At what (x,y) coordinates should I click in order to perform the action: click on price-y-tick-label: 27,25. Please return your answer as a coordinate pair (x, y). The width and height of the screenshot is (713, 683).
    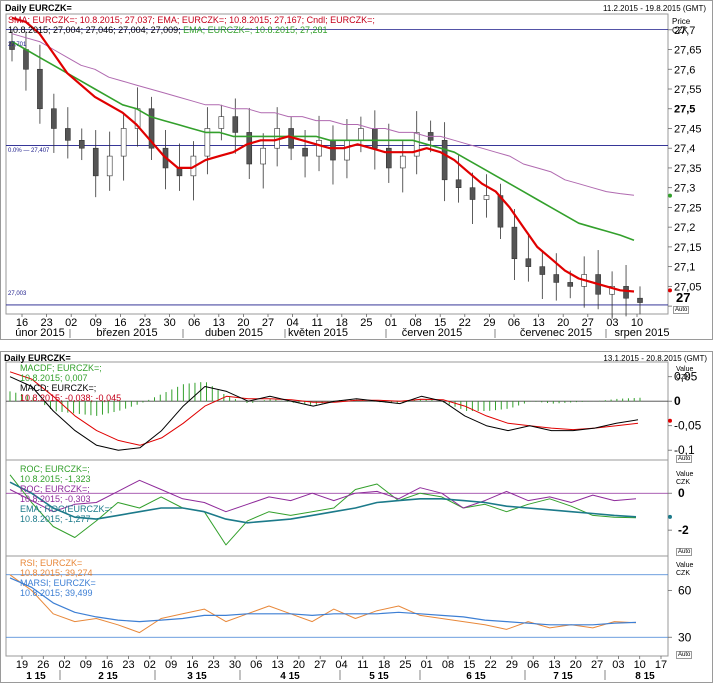
    Looking at the image, I should click on (688, 208).